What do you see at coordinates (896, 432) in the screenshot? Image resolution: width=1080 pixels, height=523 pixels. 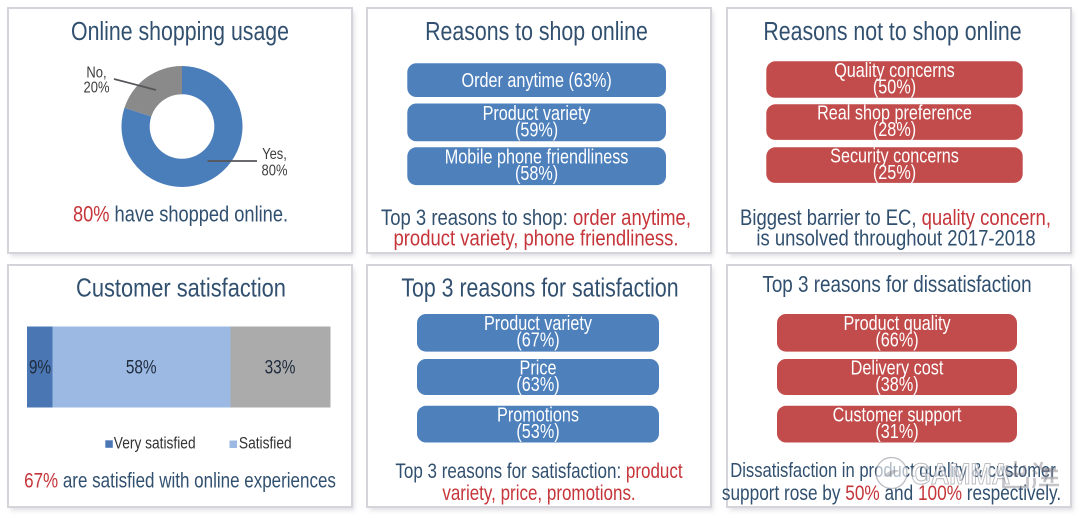 I see `svg-text: (31%)` at bounding box center [896, 432].